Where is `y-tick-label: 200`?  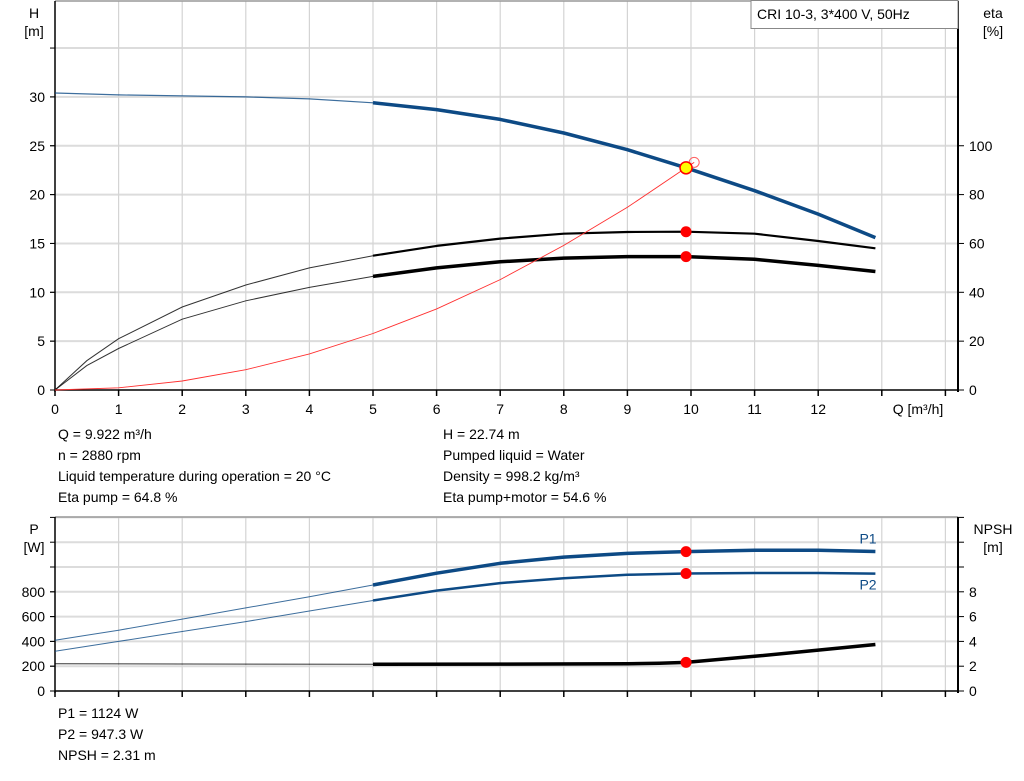
y-tick-label: 200 is located at coordinates (34, 666).